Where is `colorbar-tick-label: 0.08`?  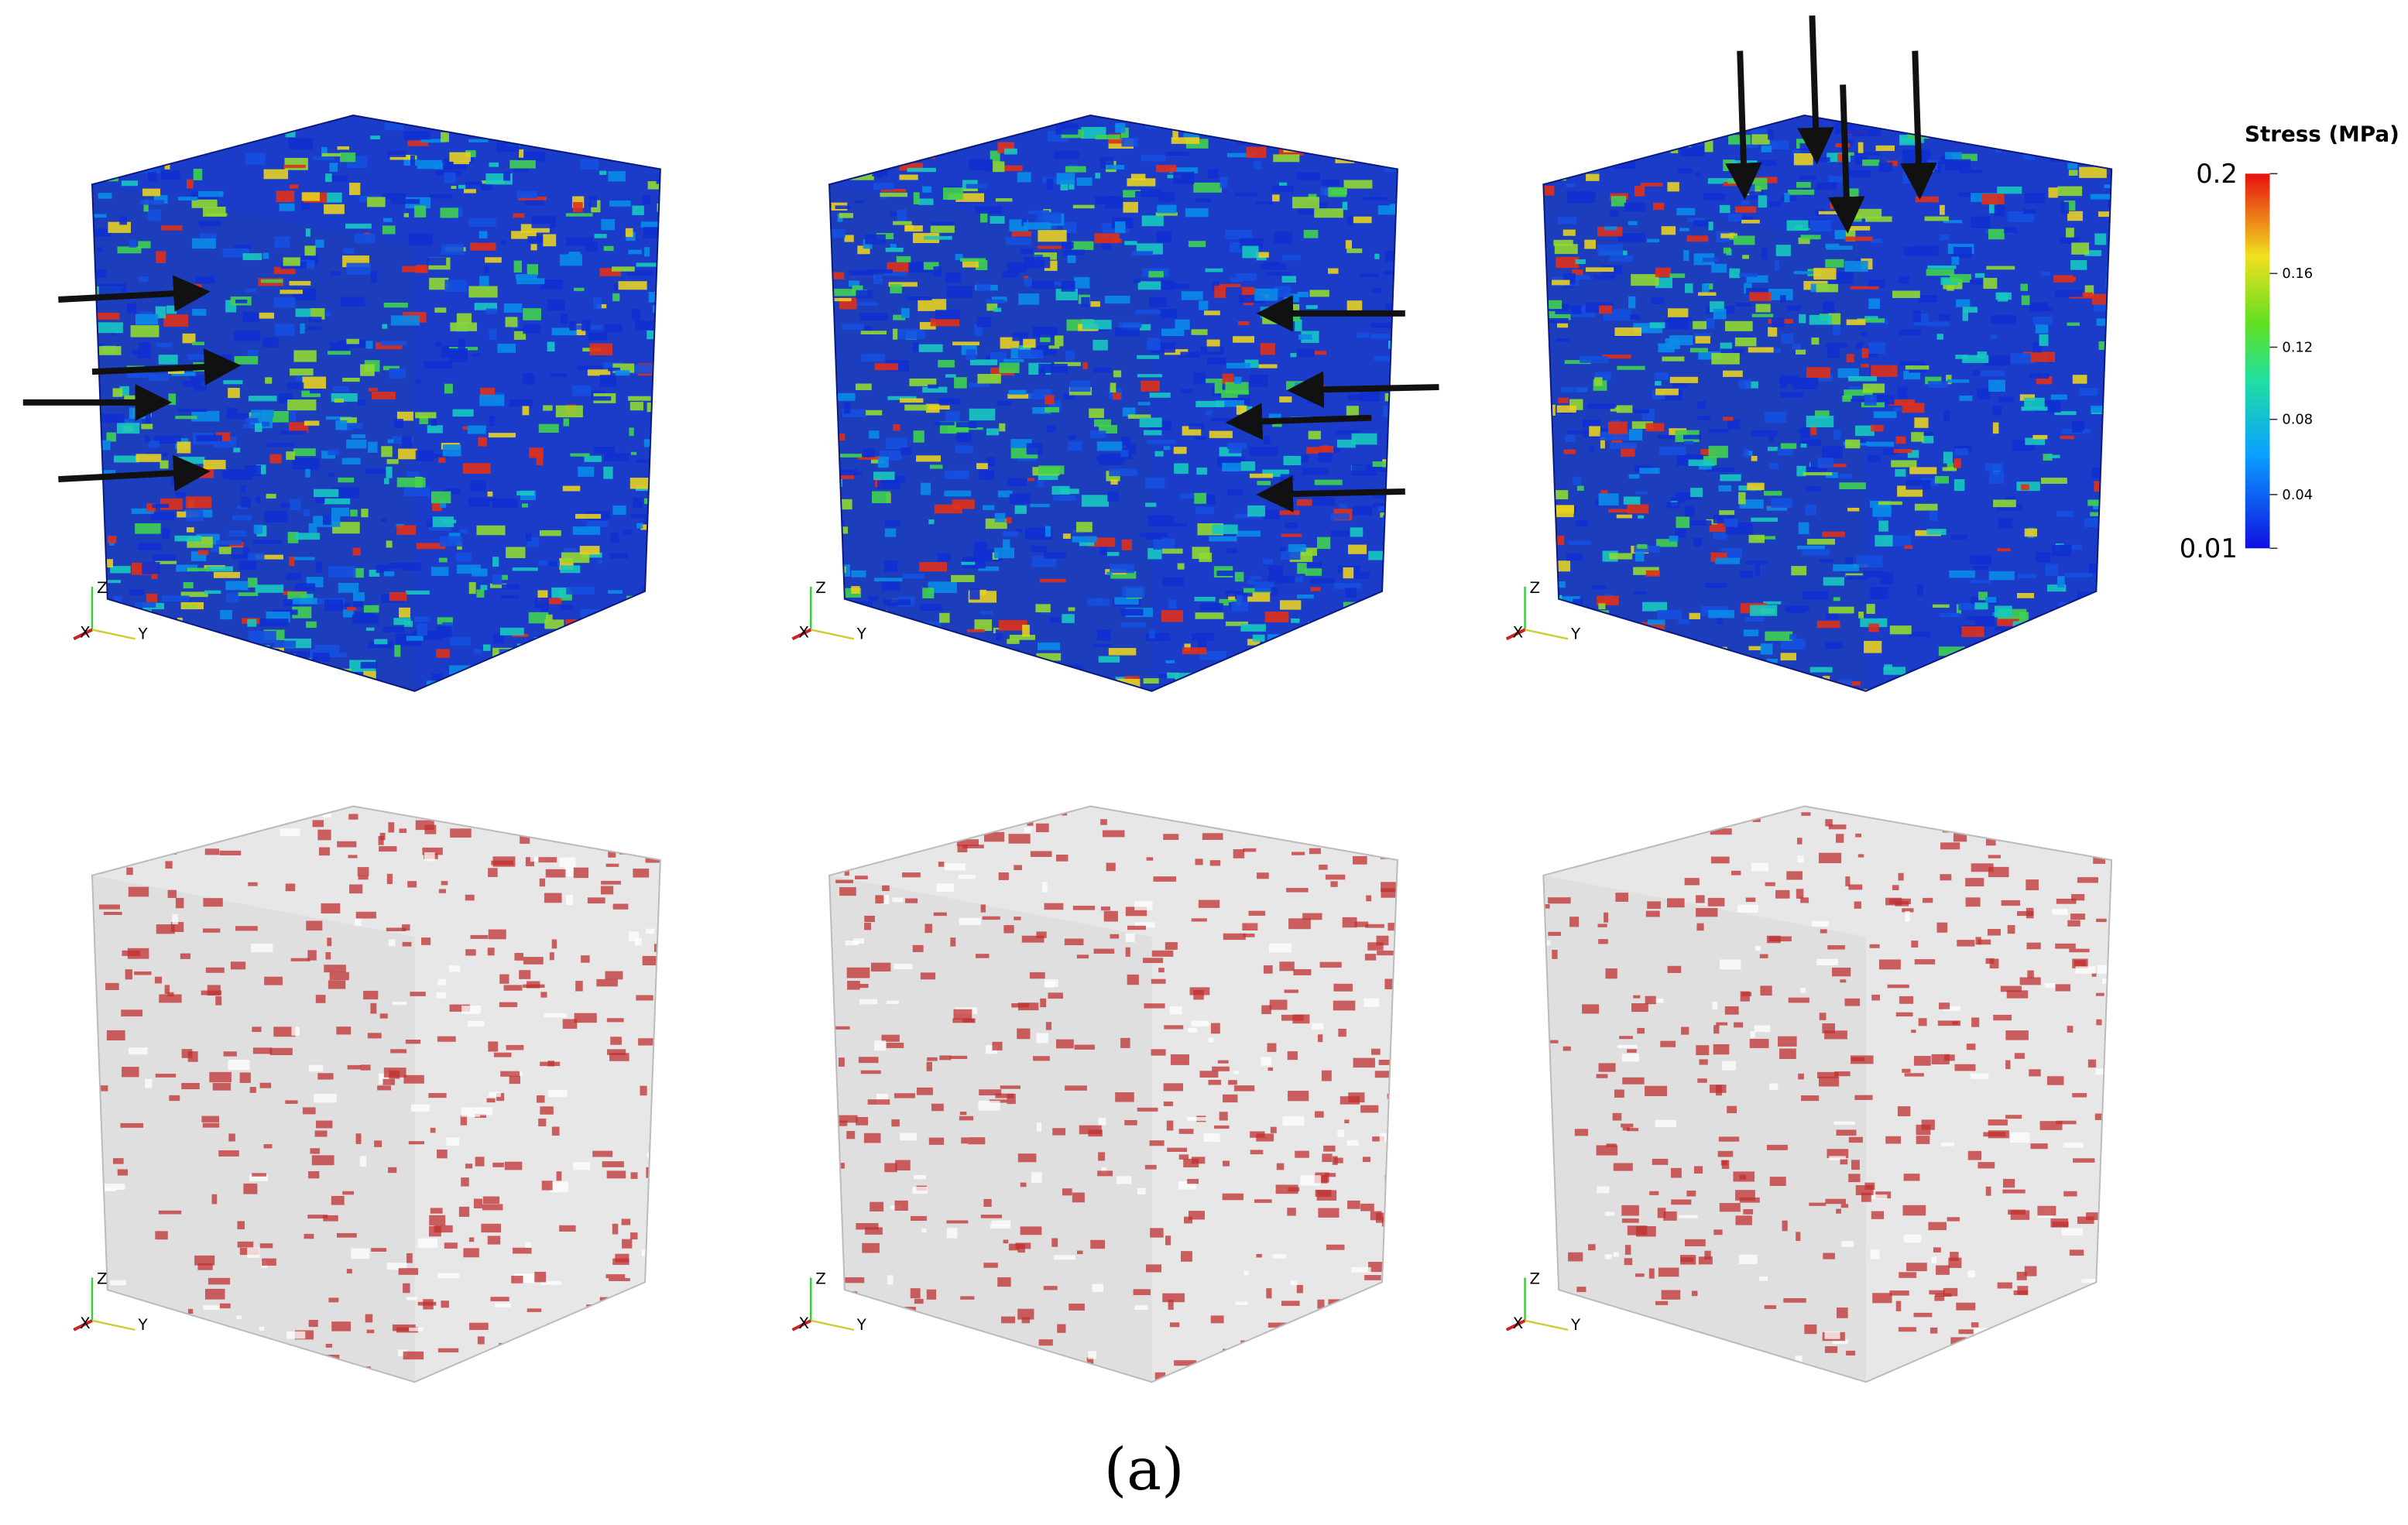 colorbar-tick-label: 0.08 is located at coordinates (2297, 420).